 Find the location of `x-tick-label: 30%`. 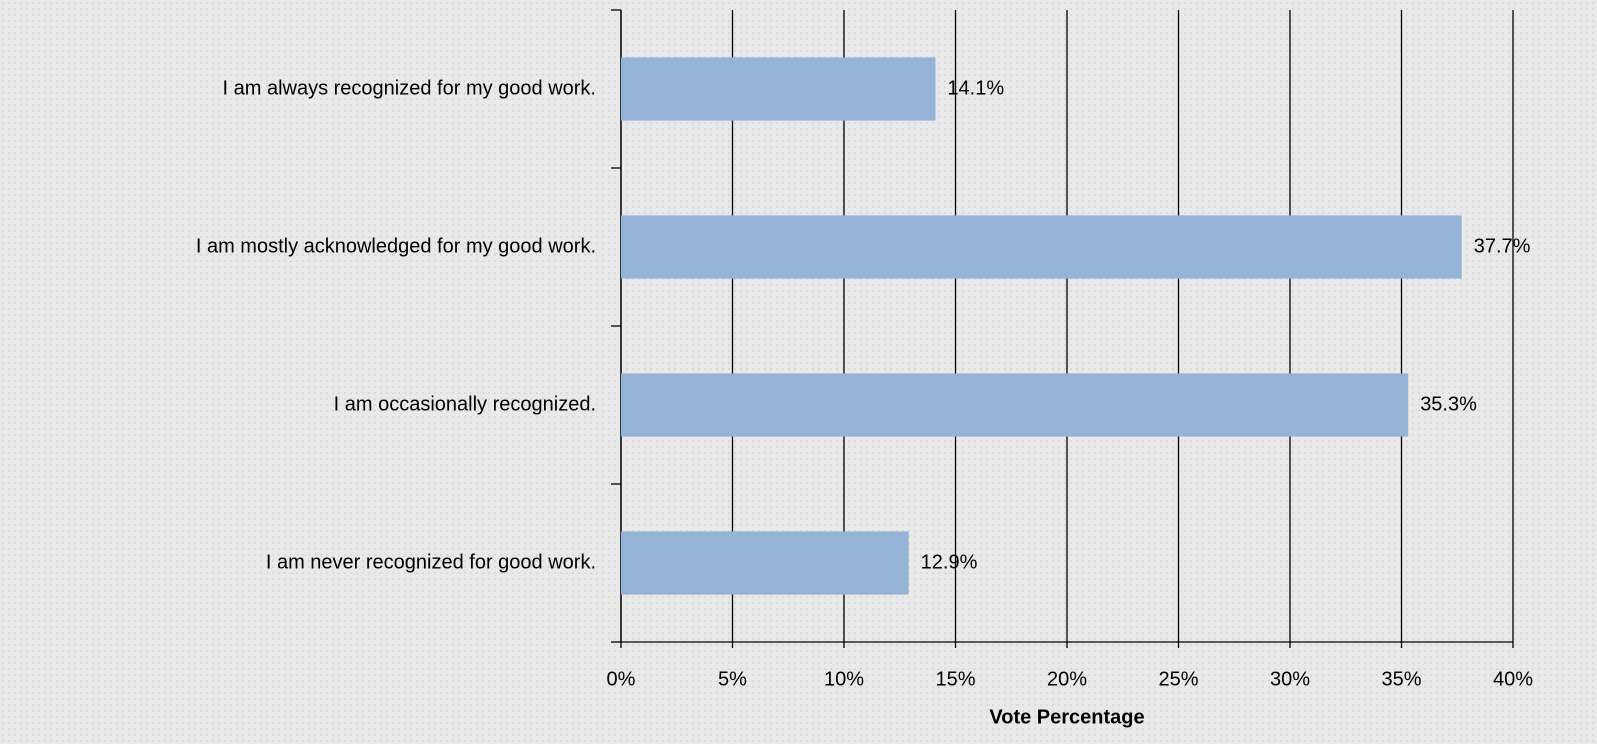

x-tick-label: 30% is located at coordinates (1290, 679).